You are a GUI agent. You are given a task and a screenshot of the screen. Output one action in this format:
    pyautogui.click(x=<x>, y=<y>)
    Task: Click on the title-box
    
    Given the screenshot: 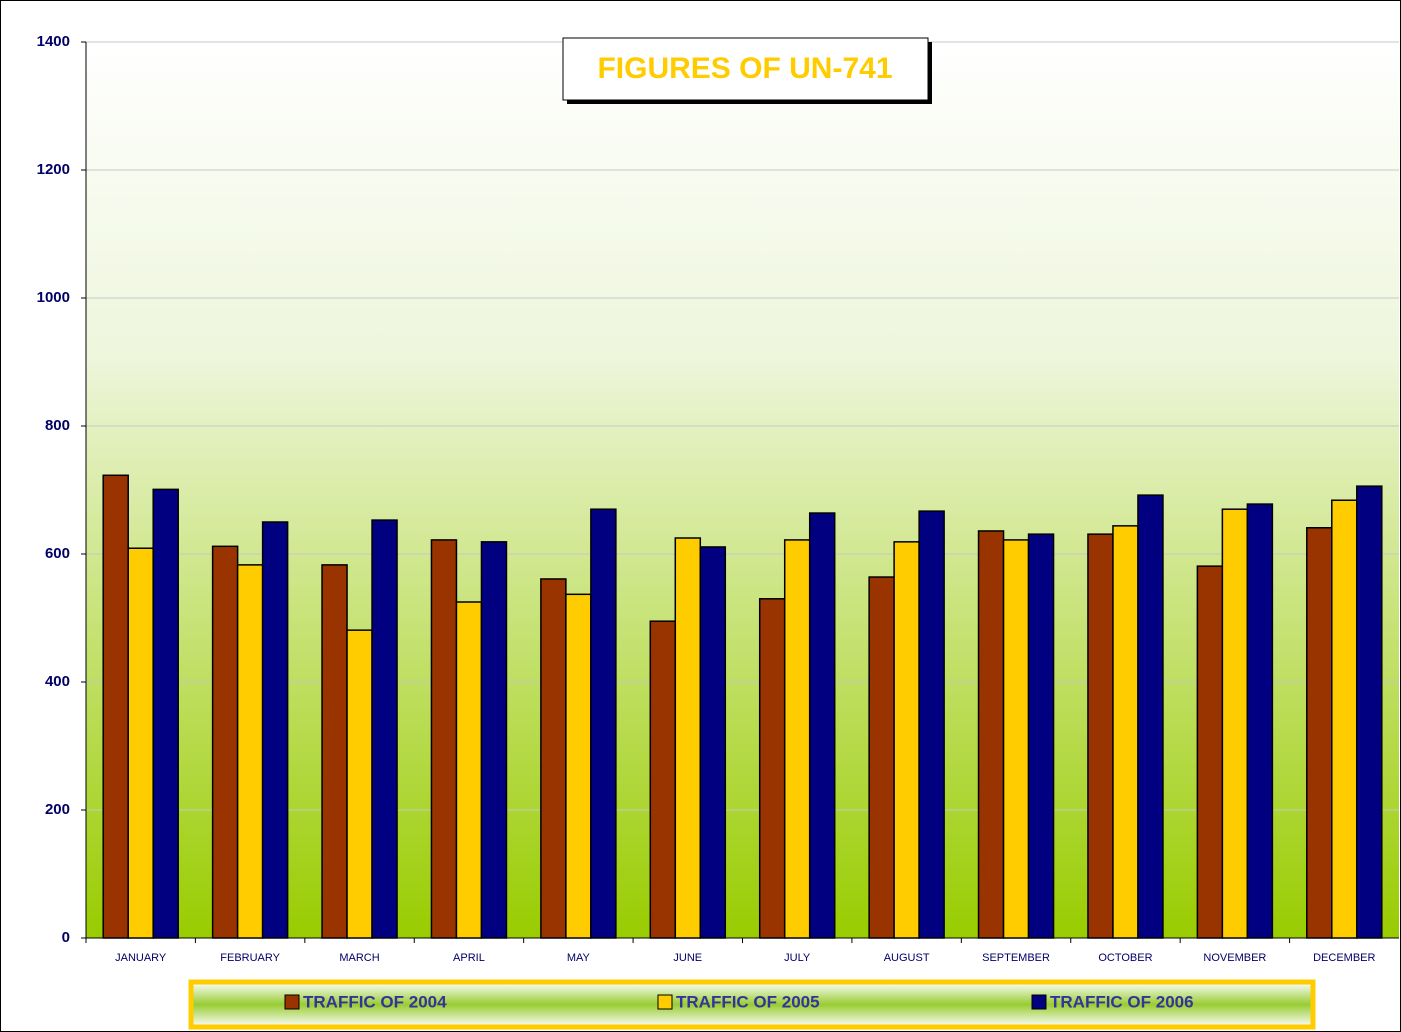 What is the action you would take?
    pyautogui.click(x=745, y=69)
    